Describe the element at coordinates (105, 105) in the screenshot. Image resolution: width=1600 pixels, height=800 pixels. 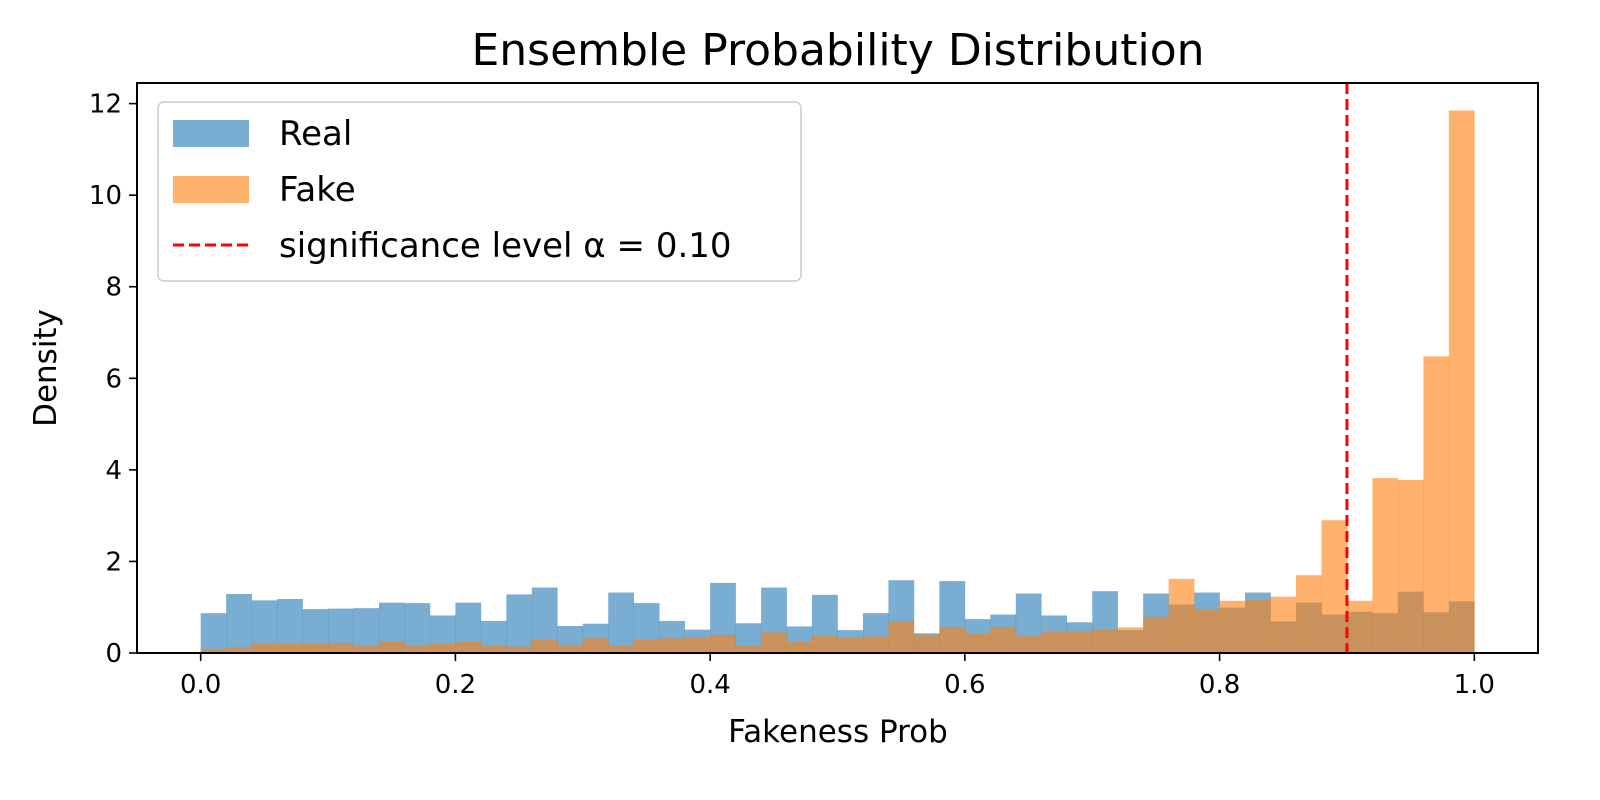
I see `y-tick-label: 12` at that location.